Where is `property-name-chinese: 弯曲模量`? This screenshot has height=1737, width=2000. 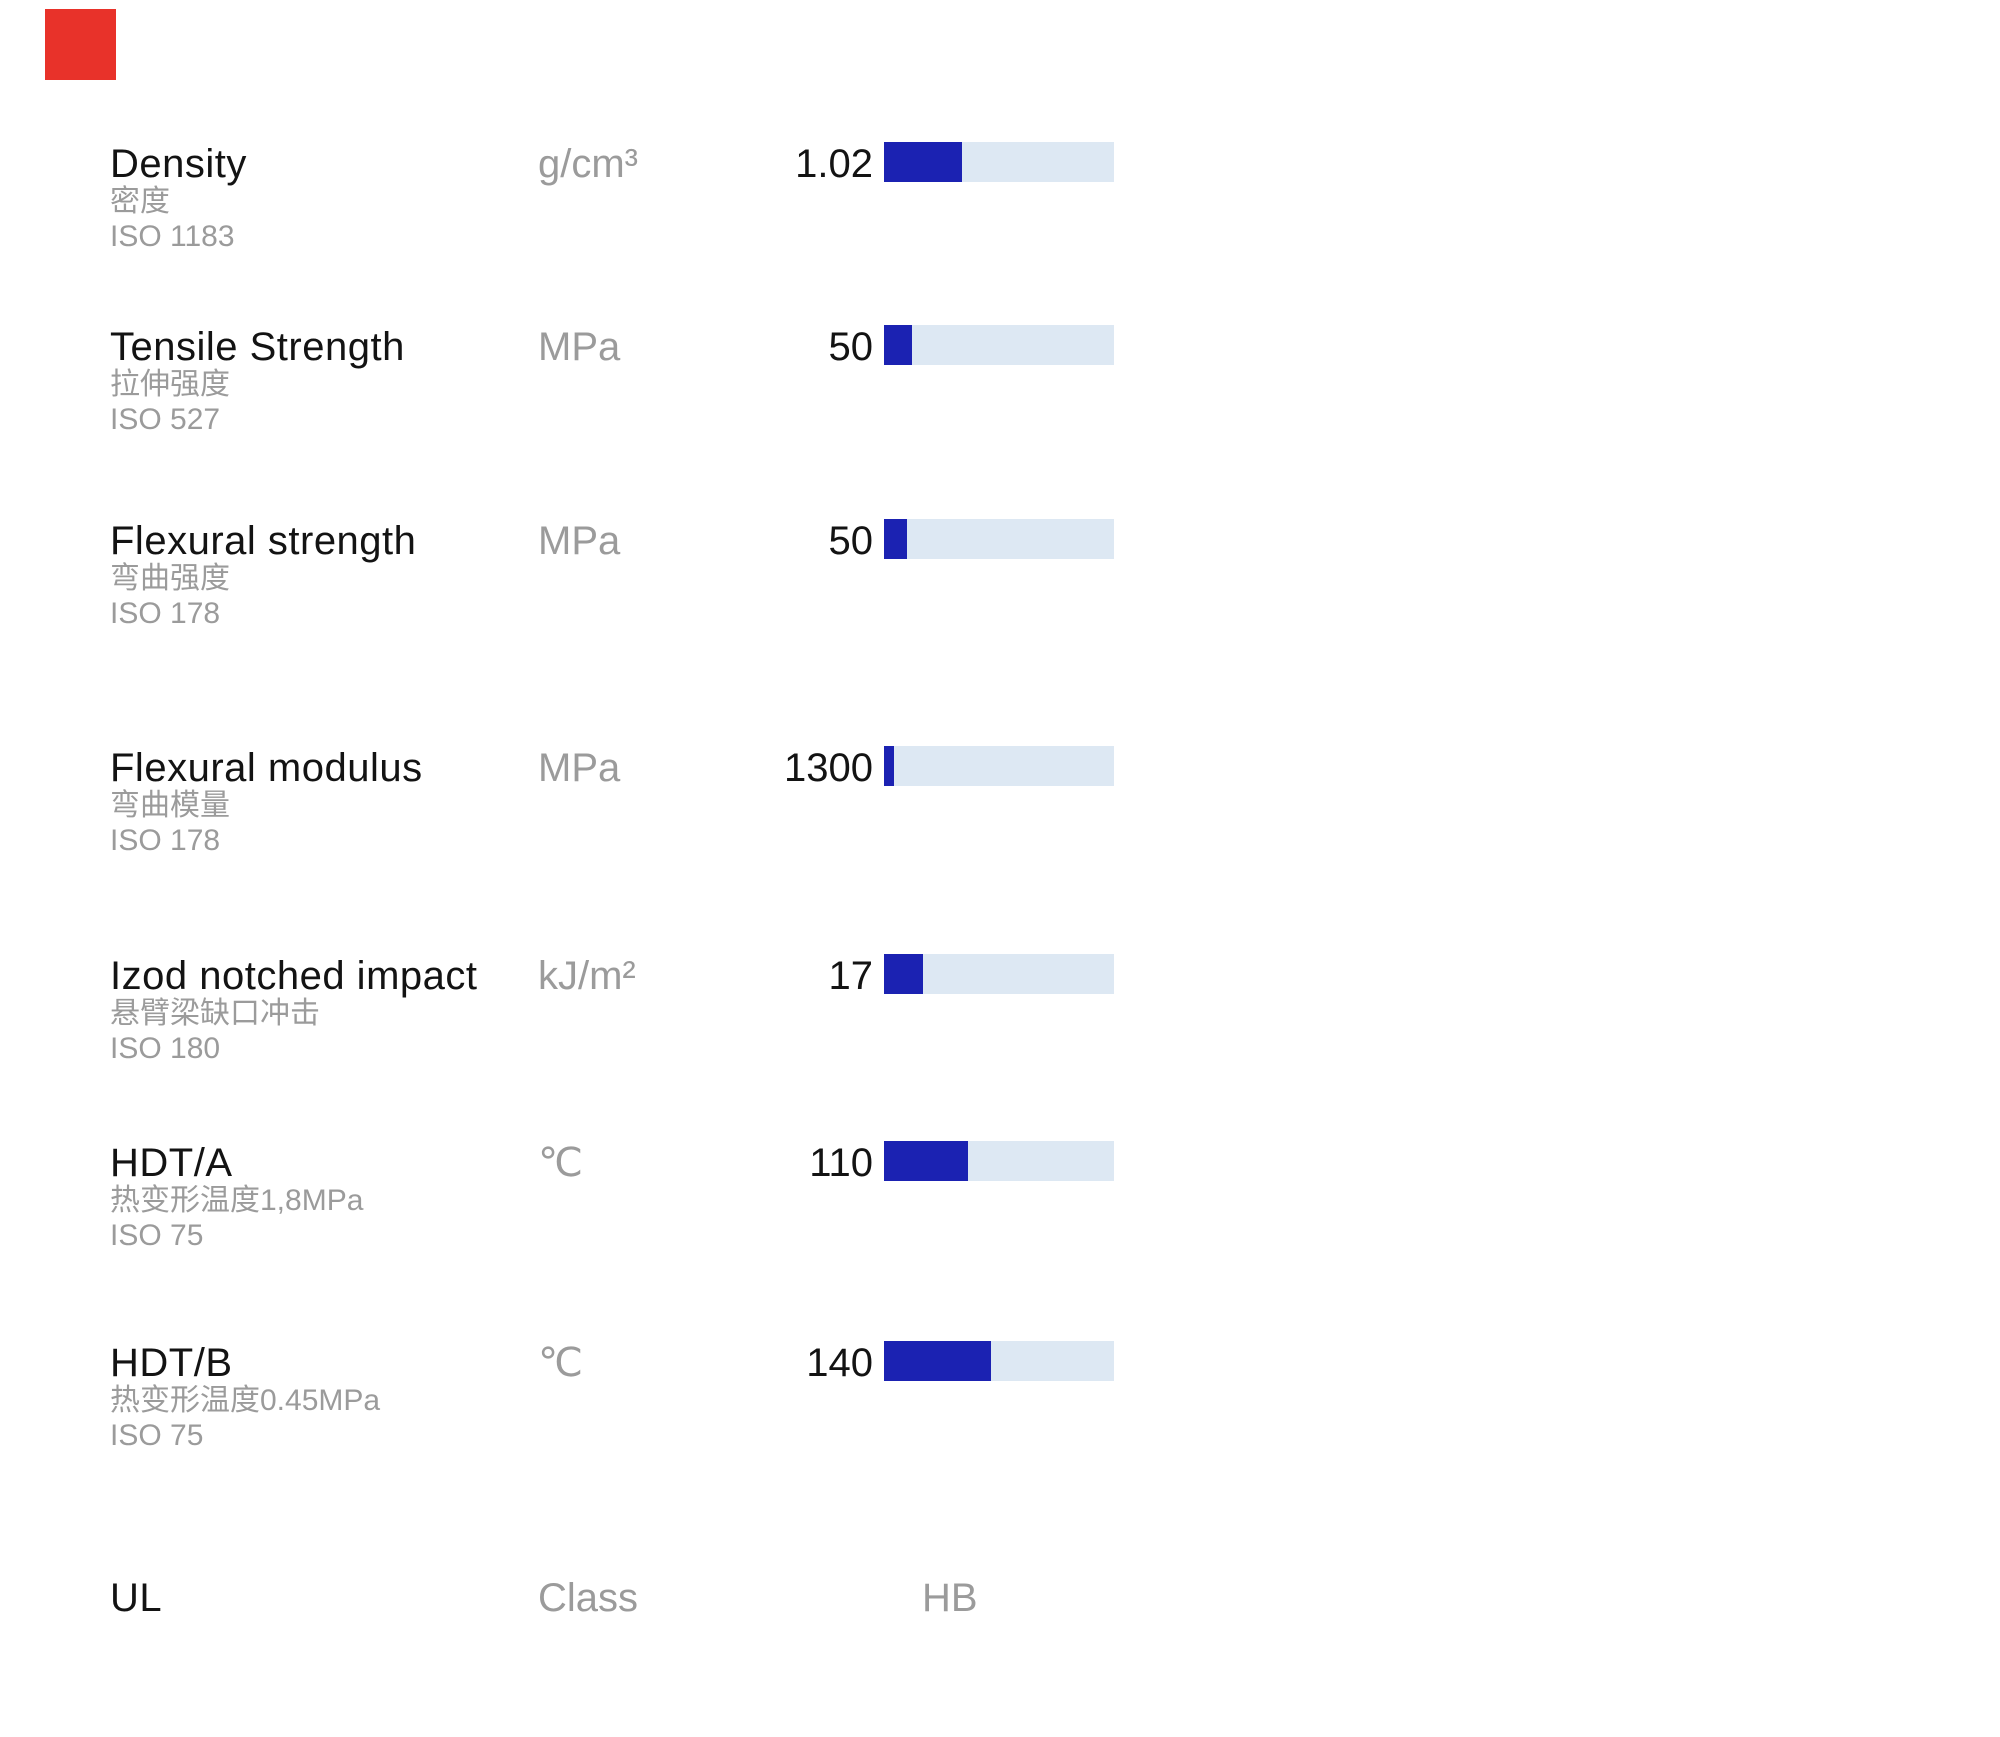 property-name-chinese: 弯曲模量 is located at coordinates (170, 805).